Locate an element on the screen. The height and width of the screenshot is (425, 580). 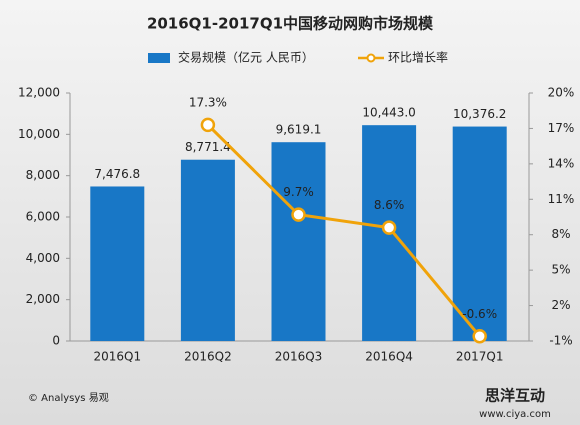
x-tick-label: 2016Q2 is located at coordinates (208, 357).